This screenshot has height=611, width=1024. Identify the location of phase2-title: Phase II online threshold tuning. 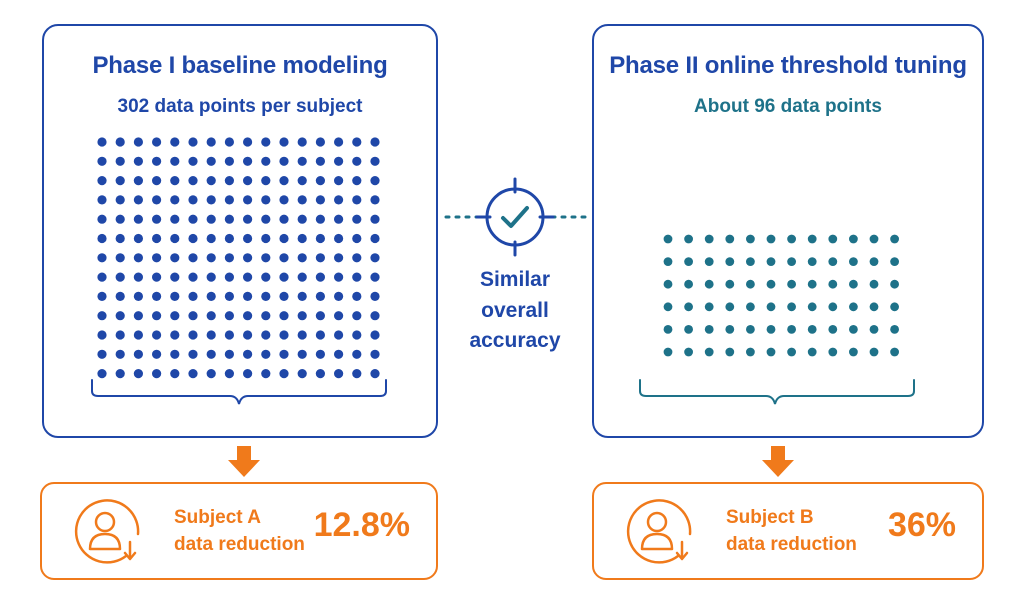
(788, 65).